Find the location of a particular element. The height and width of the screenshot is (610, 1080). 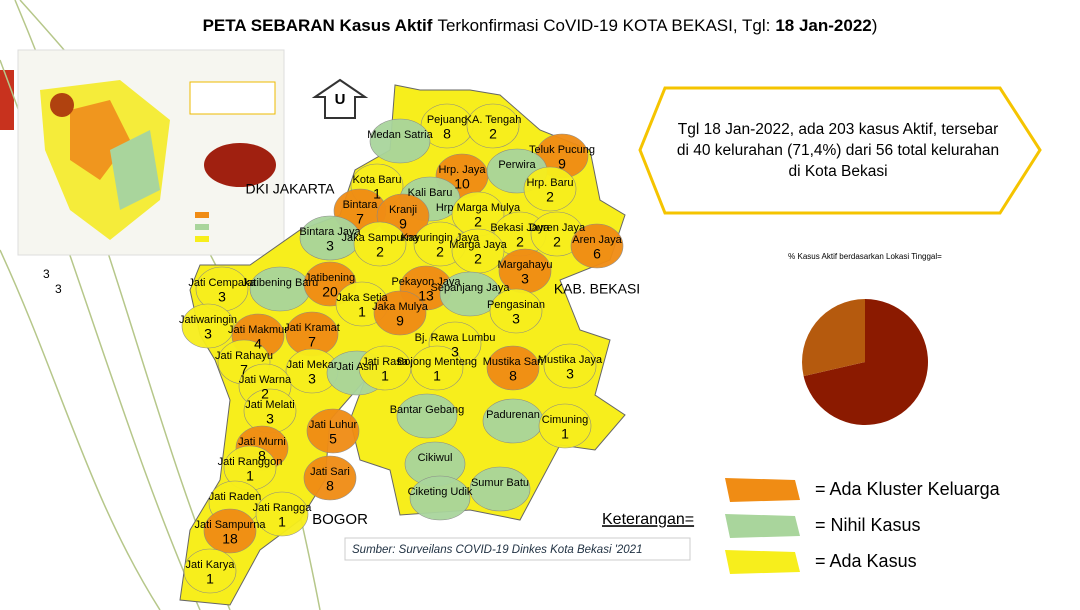

region-name: Aren Jaya is located at coordinates (597, 240).